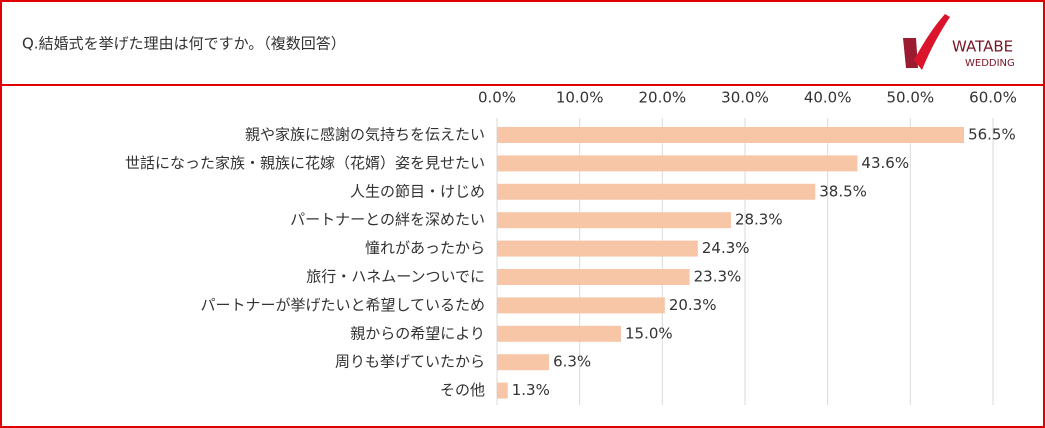 This screenshot has width=1045, height=428. Describe the element at coordinates (649, 333) in the screenshot. I see `value-label: 15.0%` at that location.